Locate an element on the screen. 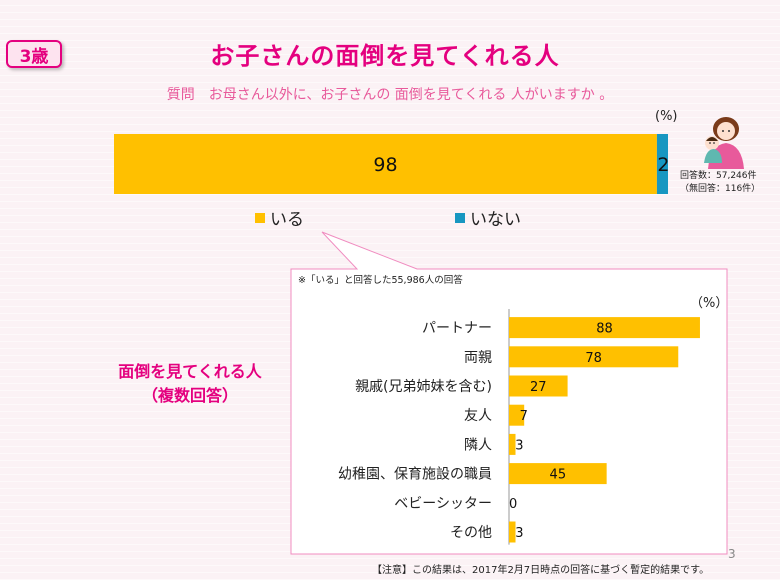  category-label: ベビーシッター is located at coordinates (443, 504).